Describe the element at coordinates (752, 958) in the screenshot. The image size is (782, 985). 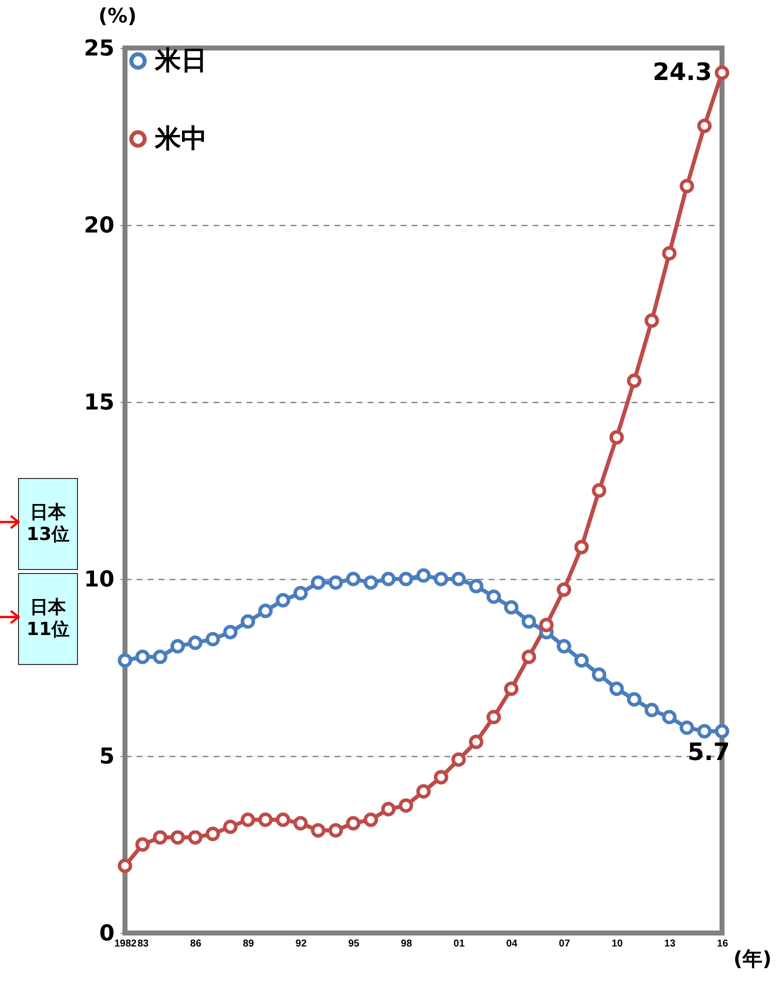
I see `x-axis-title: (年)` at that location.